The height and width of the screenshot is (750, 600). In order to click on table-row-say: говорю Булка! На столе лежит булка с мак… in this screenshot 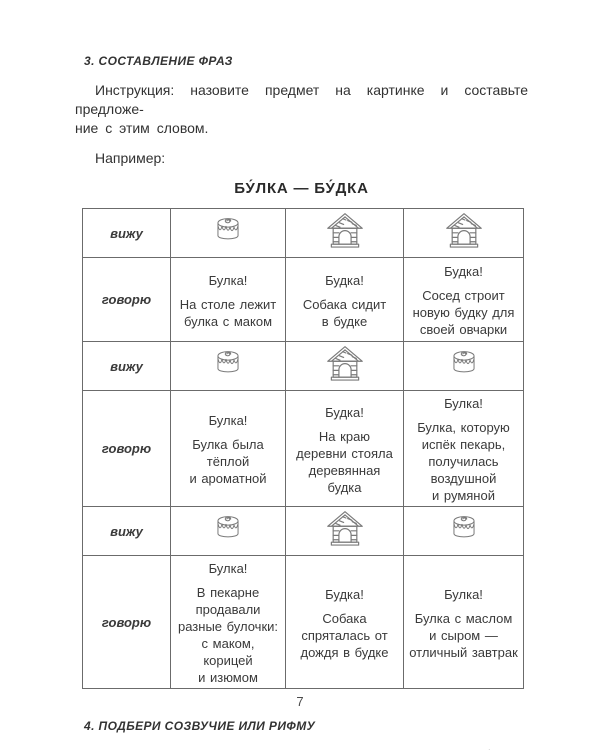, I will do `click(303, 299)`.